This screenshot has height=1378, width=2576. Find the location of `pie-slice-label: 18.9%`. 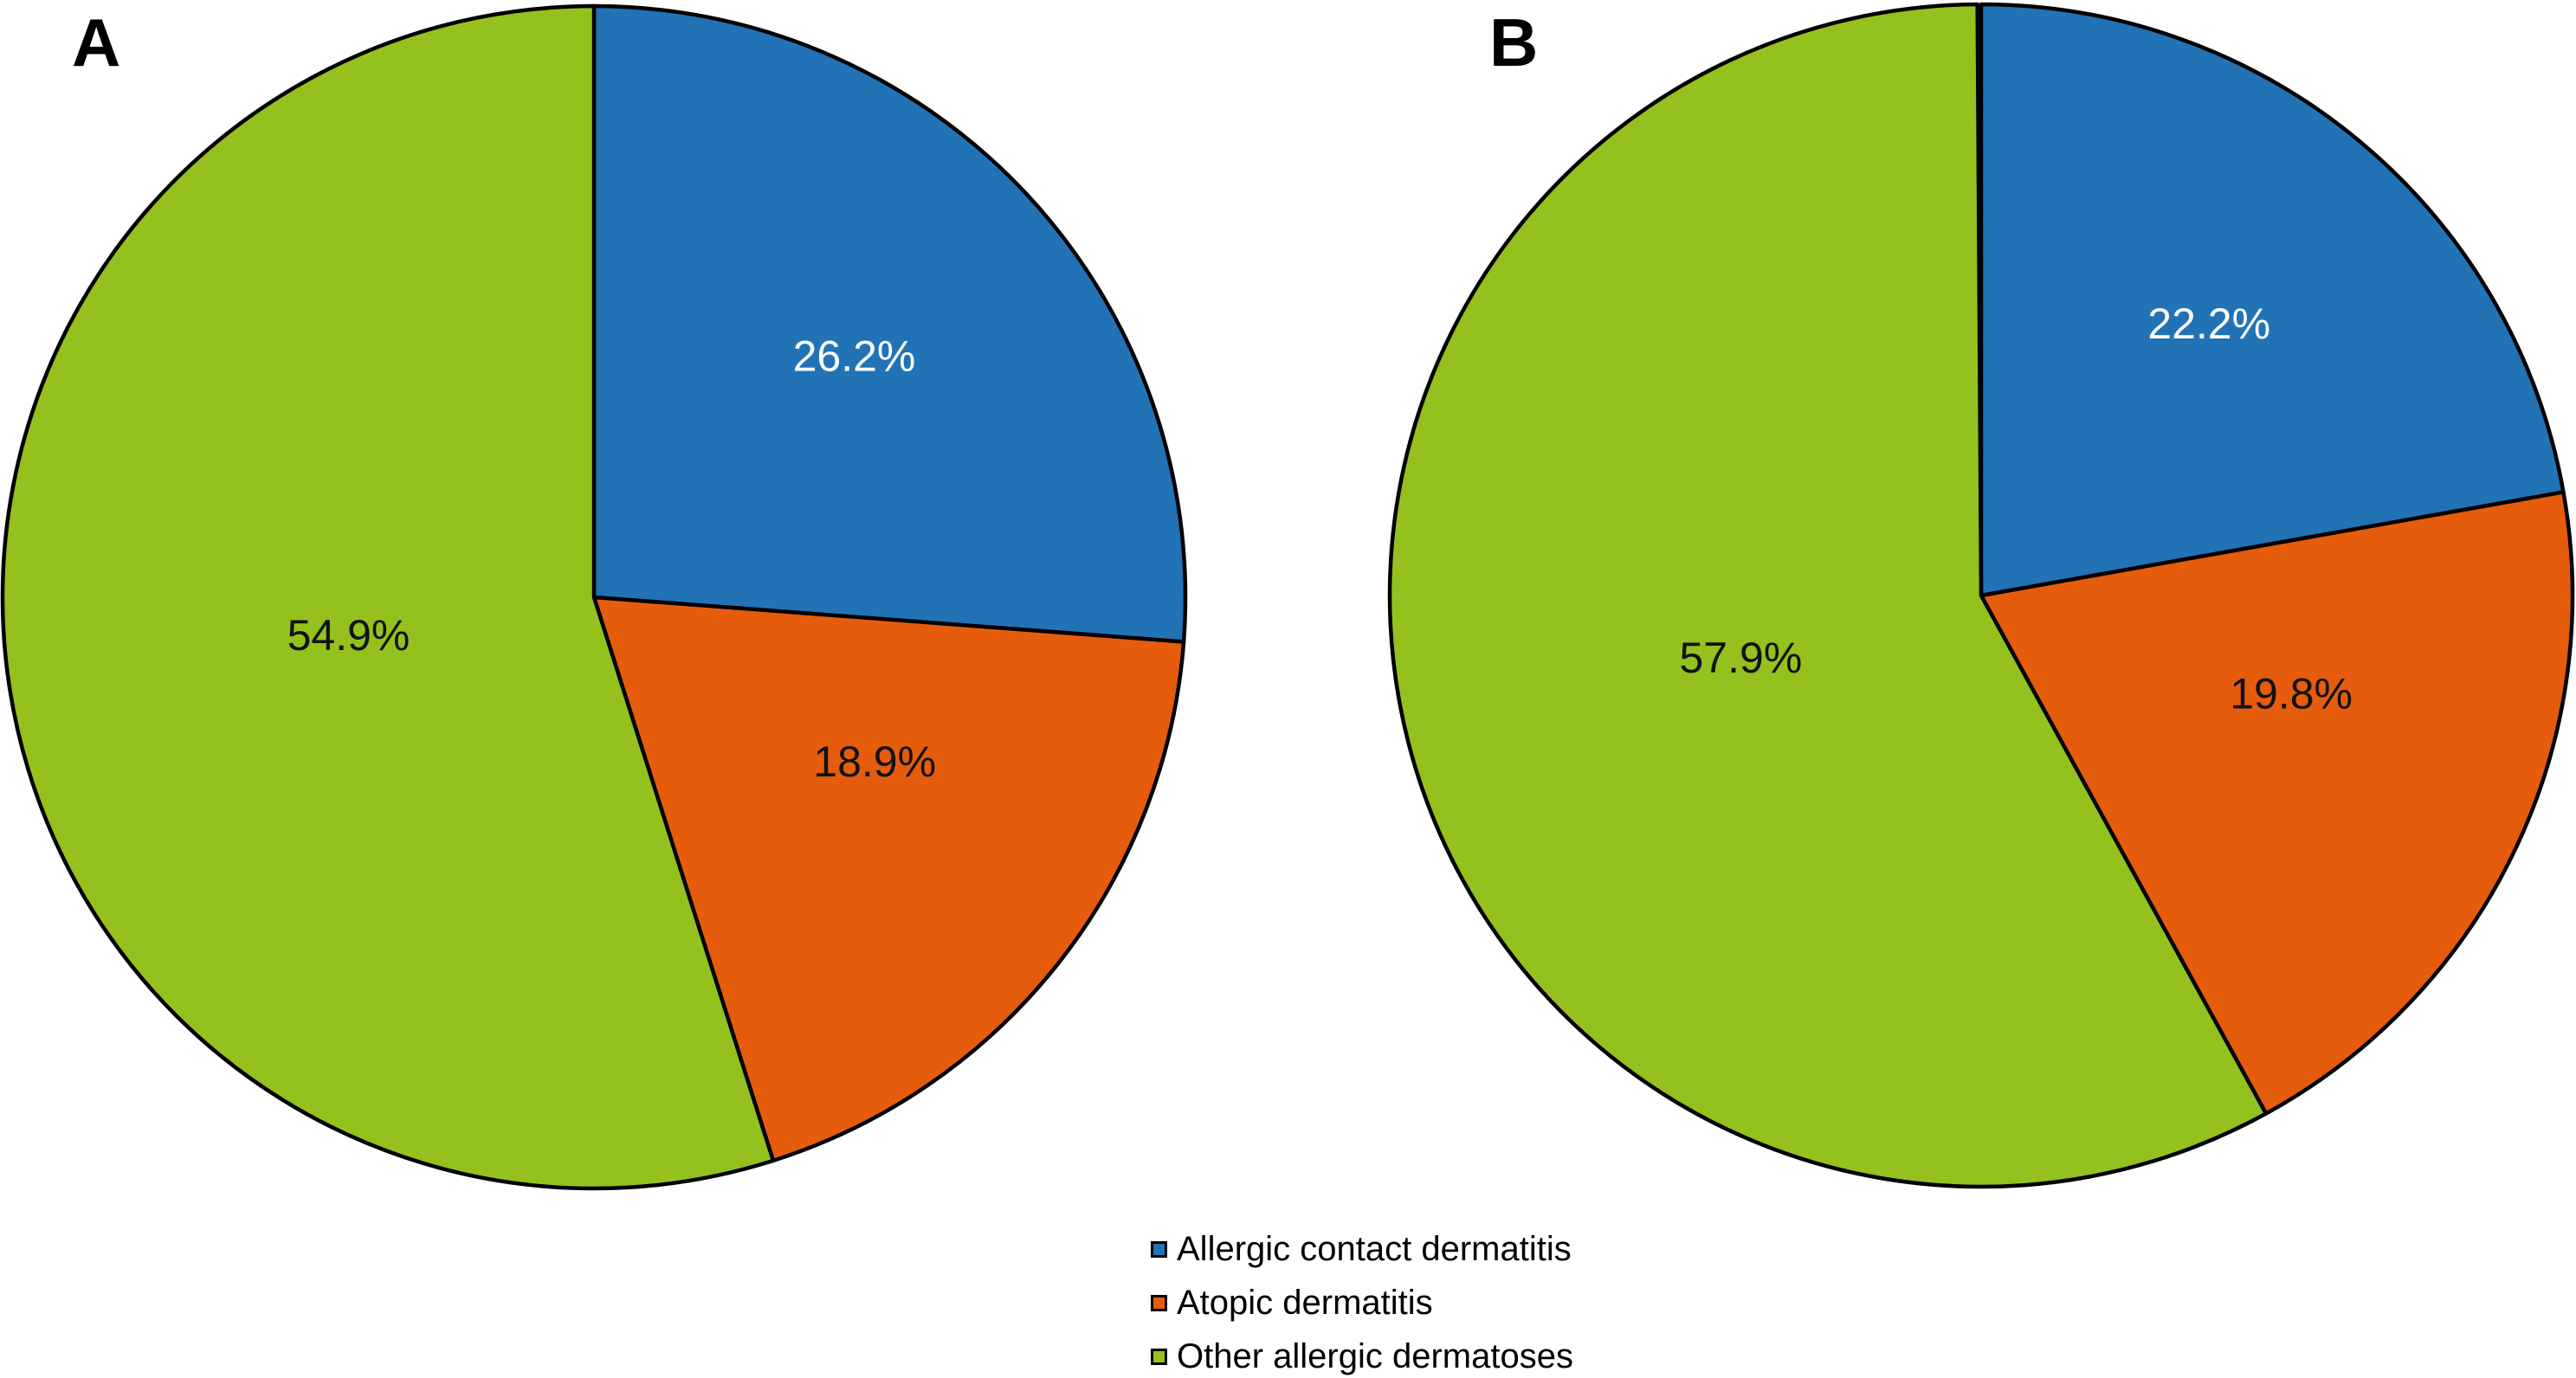

pie-slice-label: 18.9% is located at coordinates (874, 761).